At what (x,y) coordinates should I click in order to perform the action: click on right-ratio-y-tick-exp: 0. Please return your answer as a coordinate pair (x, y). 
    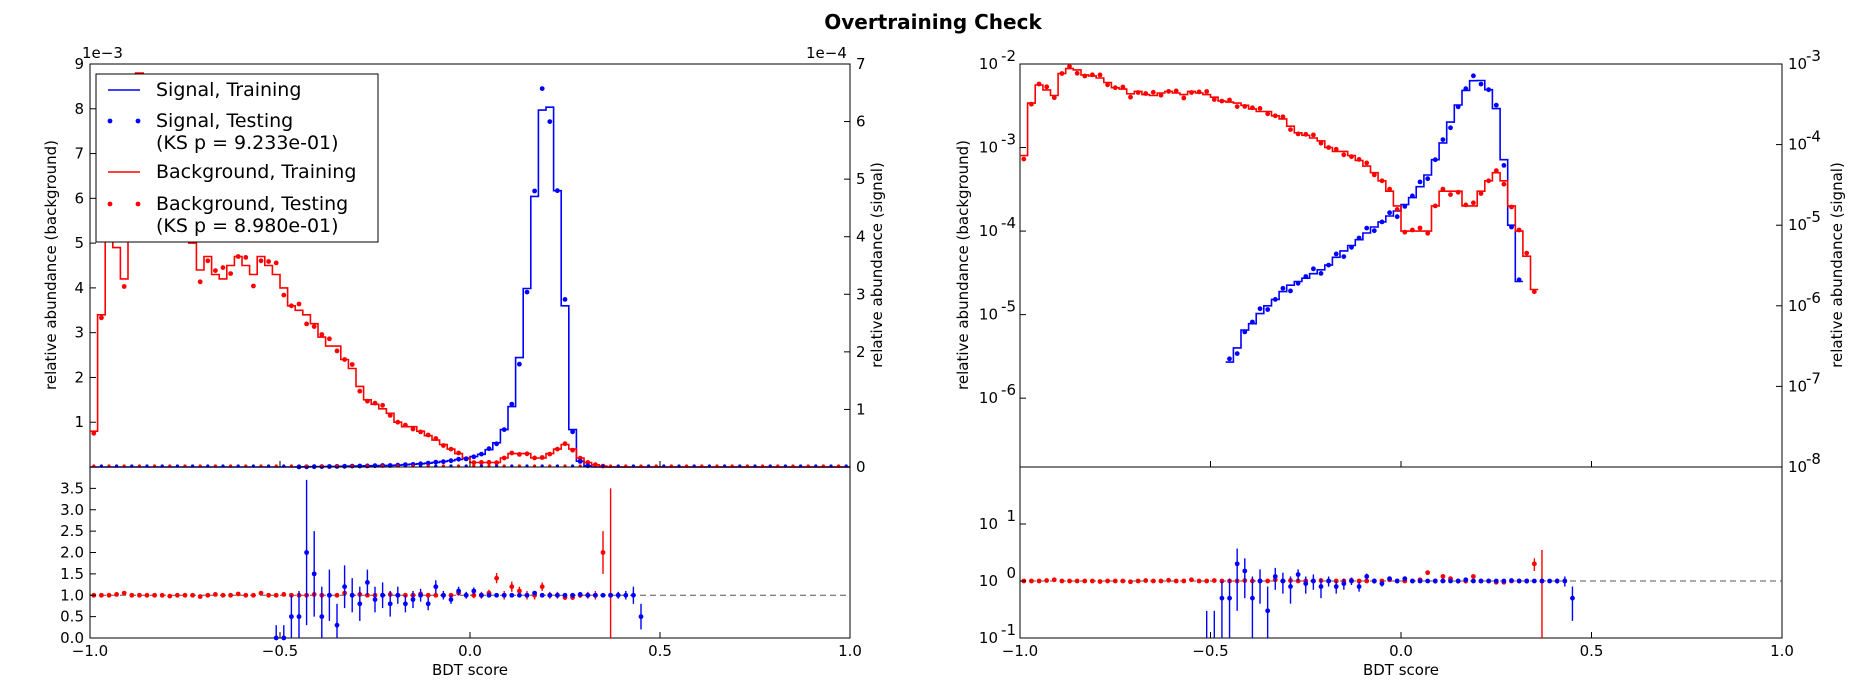
    Looking at the image, I should click on (1011, 573).